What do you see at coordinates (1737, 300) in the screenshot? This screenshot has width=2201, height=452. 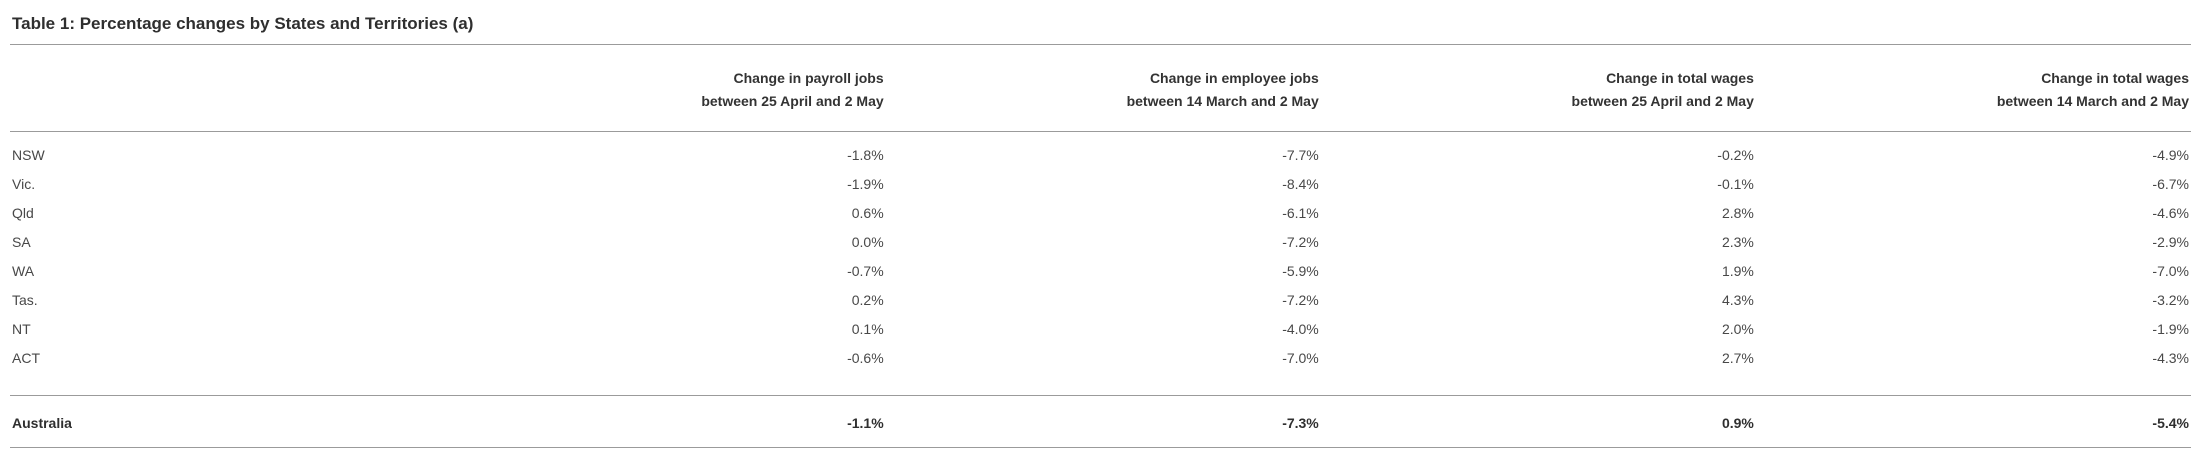 I see `cell-value: 4.3%` at bounding box center [1737, 300].